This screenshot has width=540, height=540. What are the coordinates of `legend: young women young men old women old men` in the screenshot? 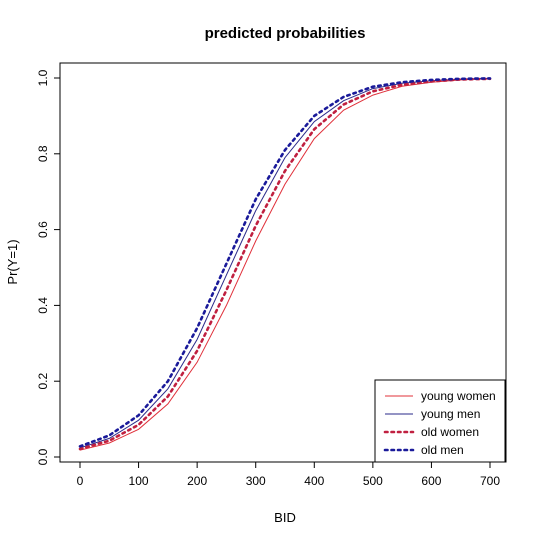 It's located at (440, 421).